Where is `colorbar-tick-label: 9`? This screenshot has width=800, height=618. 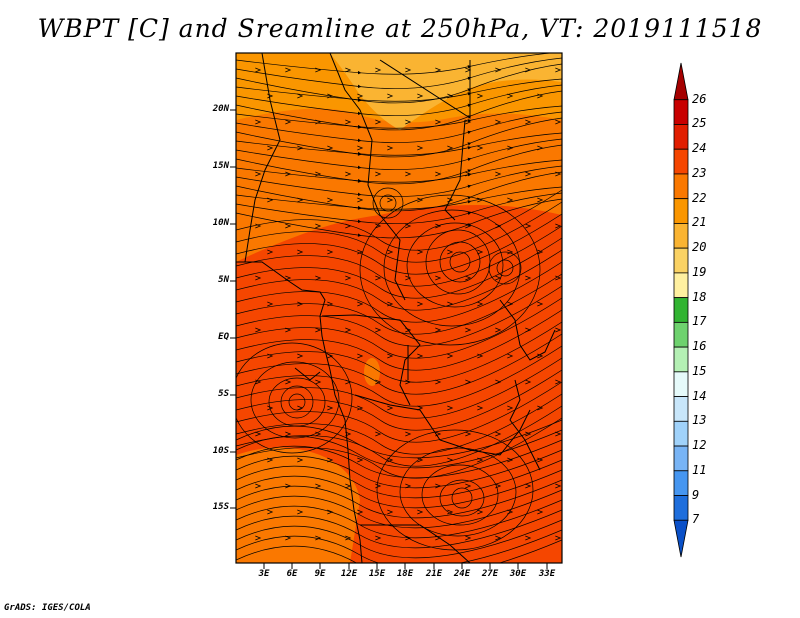 colorbar-tick-label: 9 is located at coordinates (696, 494).